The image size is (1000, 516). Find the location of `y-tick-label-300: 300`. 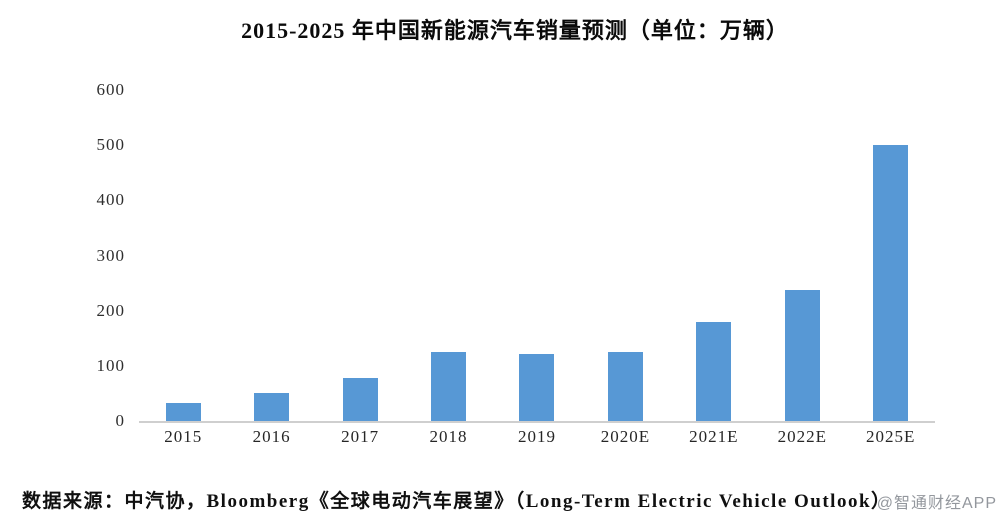

y-tick-label-300: 300 is located at coordinates (110, 255).